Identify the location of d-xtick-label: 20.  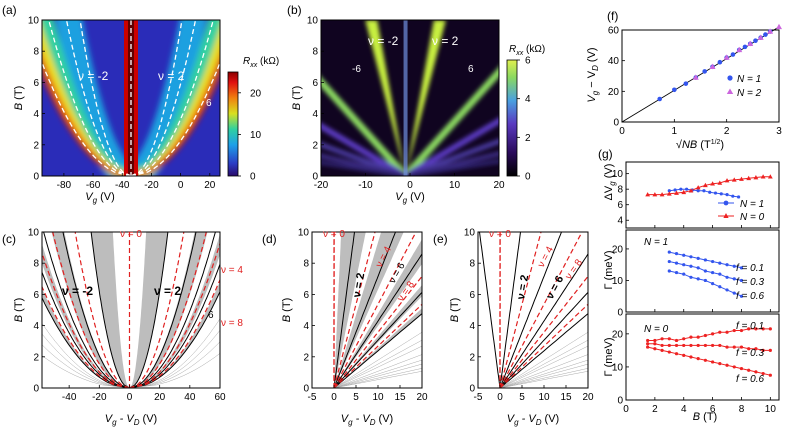
(422, 397).